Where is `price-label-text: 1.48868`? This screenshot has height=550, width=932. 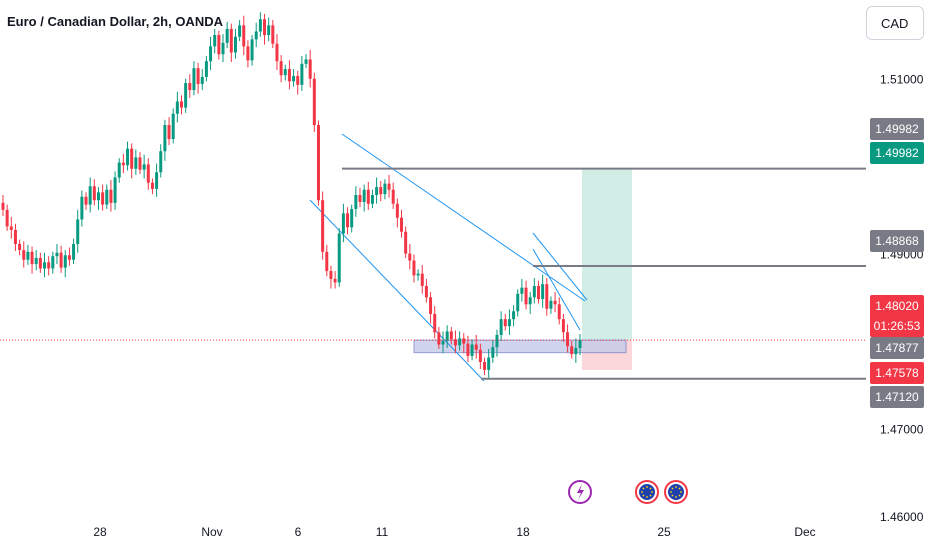 price-label-text: 1.48868 is located at coordinates (897, 241).